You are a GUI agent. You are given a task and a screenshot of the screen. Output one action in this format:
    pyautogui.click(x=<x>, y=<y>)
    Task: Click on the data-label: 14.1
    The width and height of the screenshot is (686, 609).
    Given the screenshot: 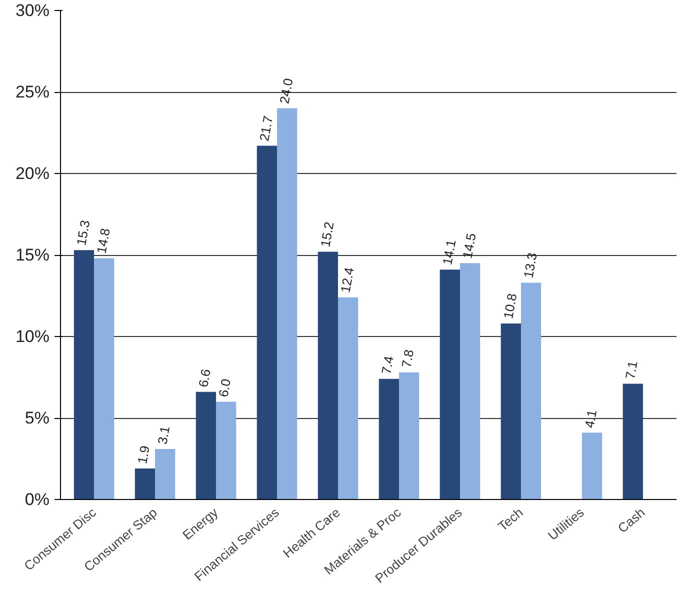 What is the action you would take?
    pyautogui.click(x=449, y=252)
    